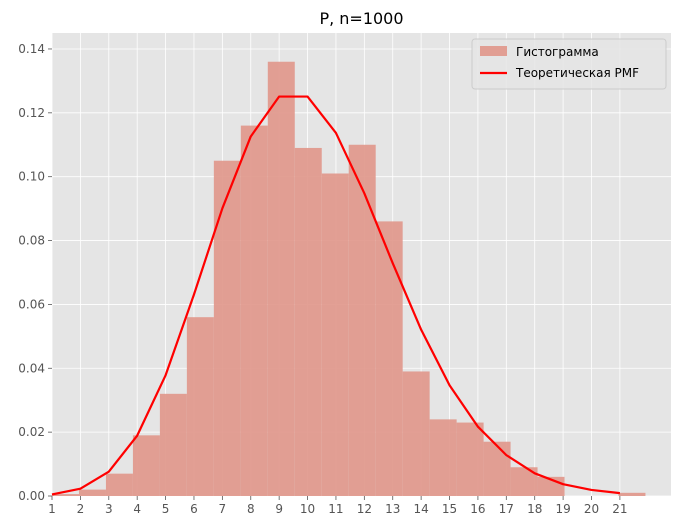 This screenshot has height=529, width=680. I want to click on legend-box, so click(569, 64).